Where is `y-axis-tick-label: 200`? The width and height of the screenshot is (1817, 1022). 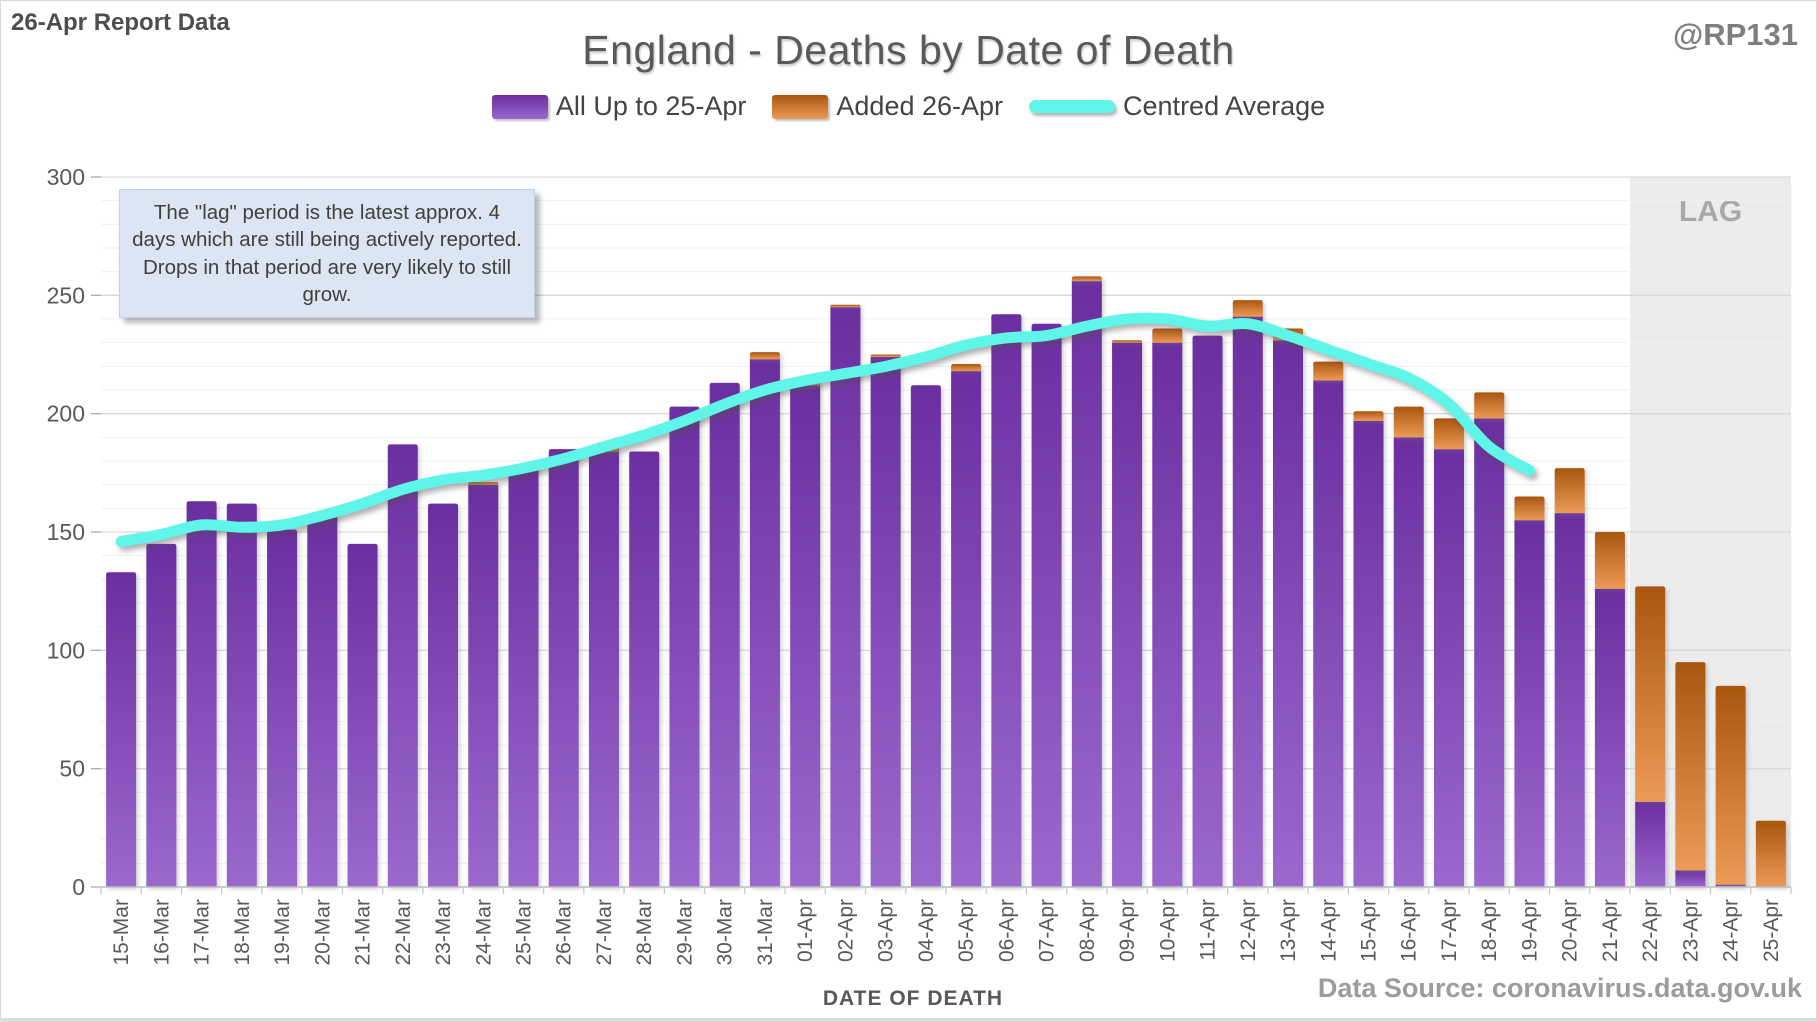 y-axis-tick-label: 200 is located at coordinates (66, 414).